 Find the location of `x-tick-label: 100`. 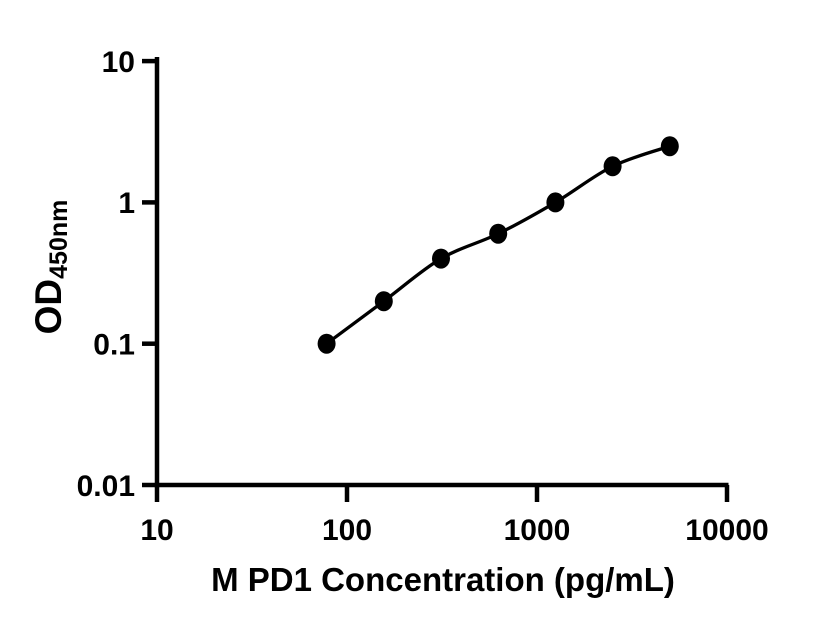

x-tick-label: 100 is located at coordinates (347, 530).